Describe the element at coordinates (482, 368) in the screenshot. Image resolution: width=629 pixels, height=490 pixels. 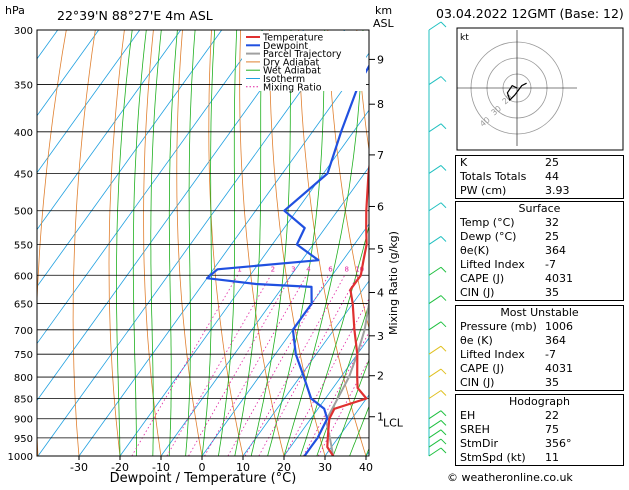
I see `unstable-index-label: CAPE (J)` at that location.